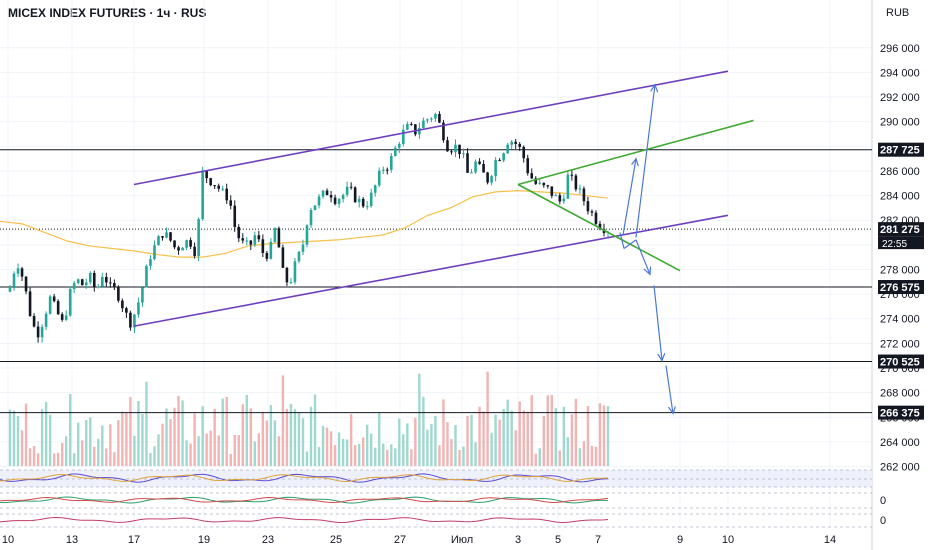  Describe the element at coordinates (518, 540) in the screenshot. I see `time-tick-label: 3` at that location.